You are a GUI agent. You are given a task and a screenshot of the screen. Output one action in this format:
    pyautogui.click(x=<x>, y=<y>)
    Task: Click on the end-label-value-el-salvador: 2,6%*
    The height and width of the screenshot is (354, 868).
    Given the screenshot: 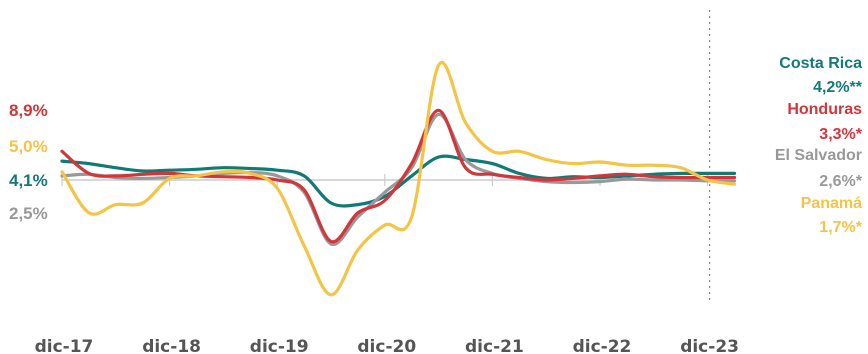 What is the action you would take?
    pyautogui.click(x=840, y=181)
    